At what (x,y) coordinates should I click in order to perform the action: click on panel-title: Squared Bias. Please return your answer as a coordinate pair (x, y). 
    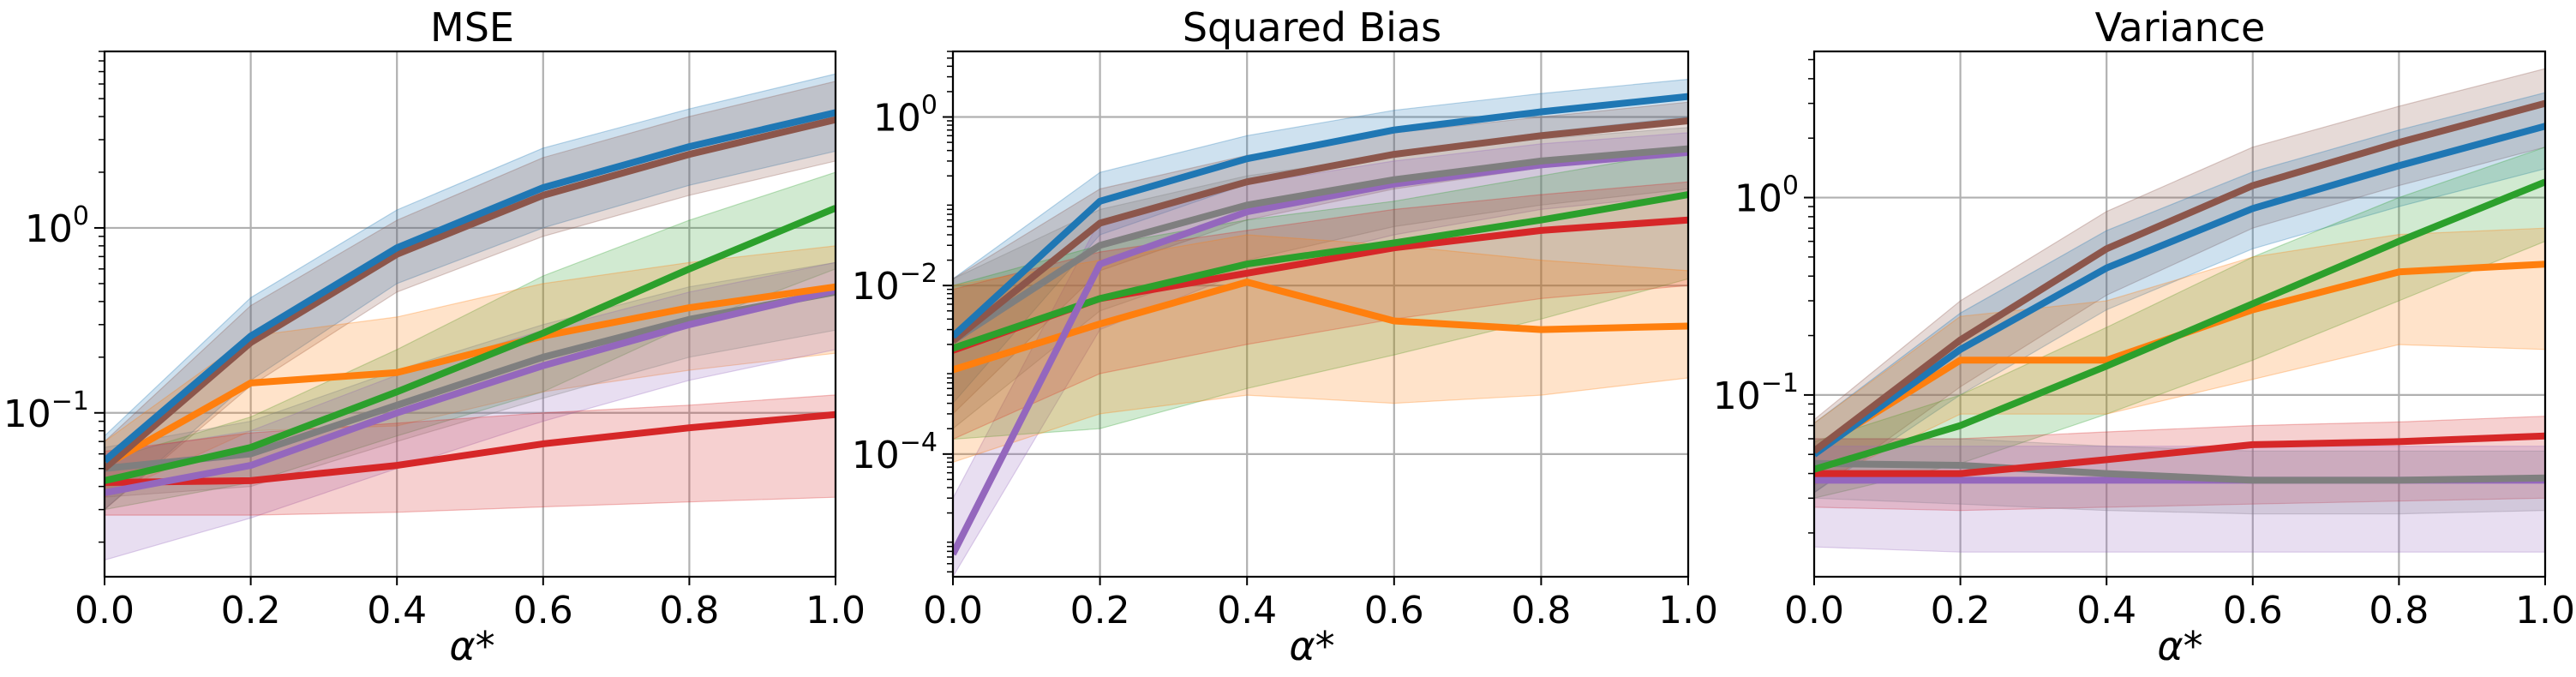
    Looking at the image, I should click on (1312, 27).